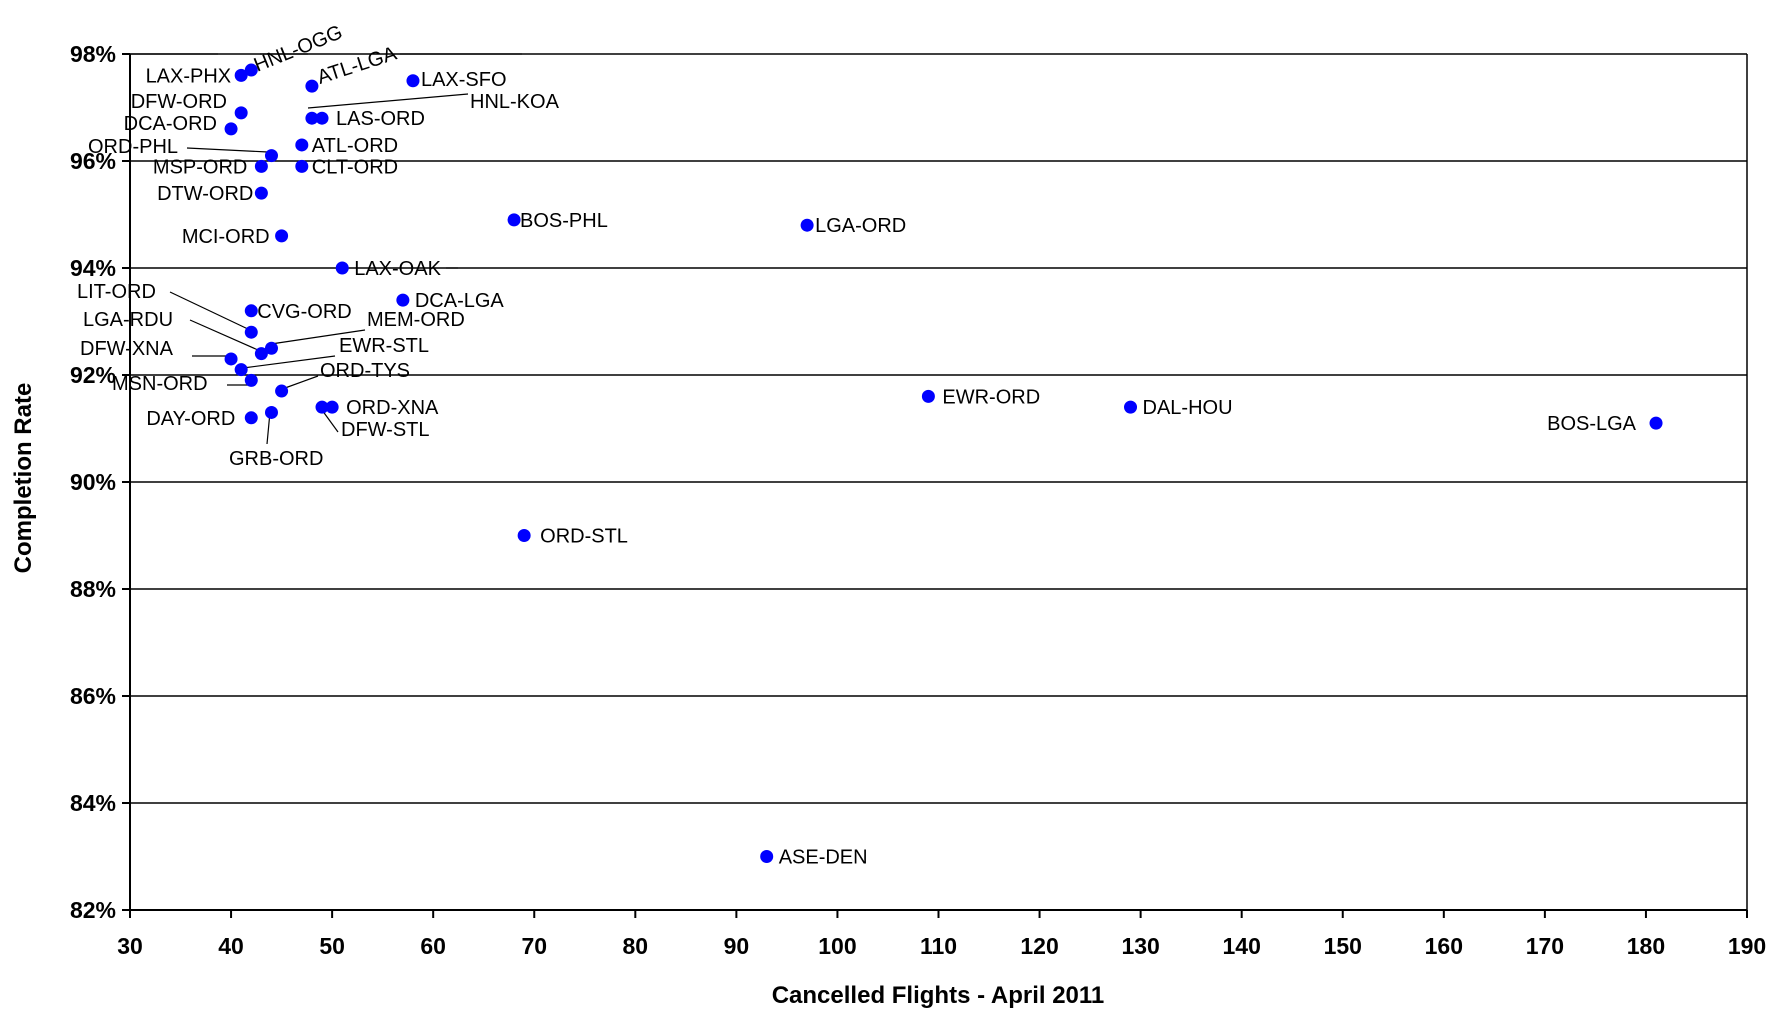 Image resolution: width=1781 pixels, height=1010 pixels. What do you see at coordinates (241, 113) in the screenshot?
I see `data-point-dfw-ord` at bounding box center [241, 113].